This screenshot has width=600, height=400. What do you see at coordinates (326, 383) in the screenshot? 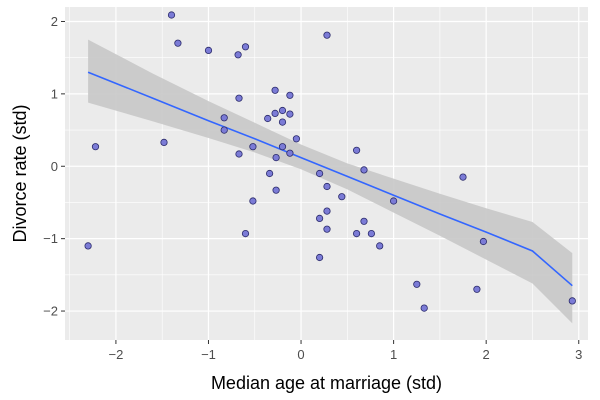
I see `x-axis-title: Median age at marriage (std)` at bounding box center [326, 383].